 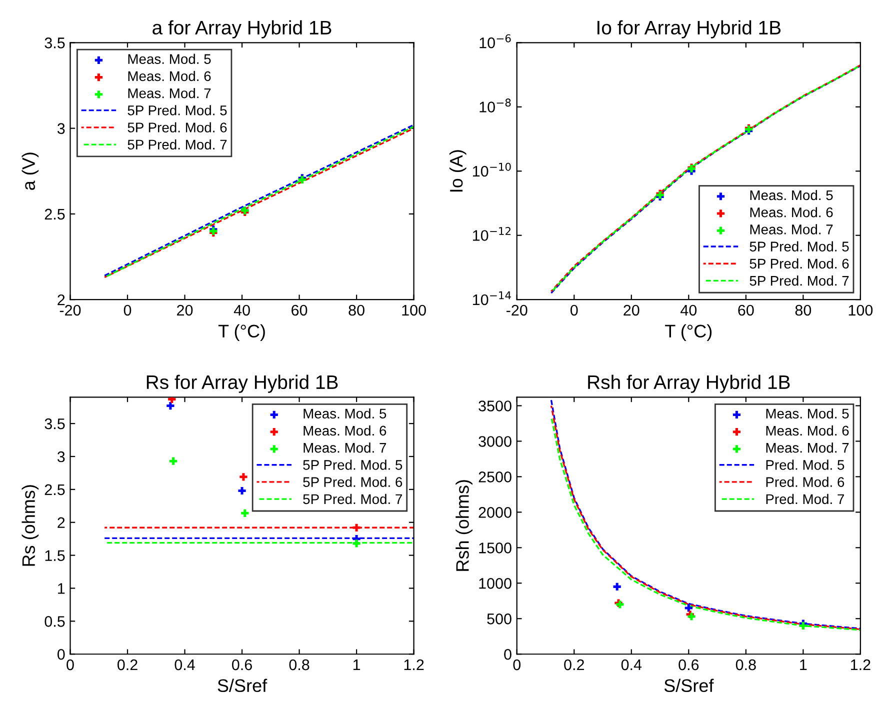 I want to click on y-tick-label: 2000, so click(x=495, y=512).